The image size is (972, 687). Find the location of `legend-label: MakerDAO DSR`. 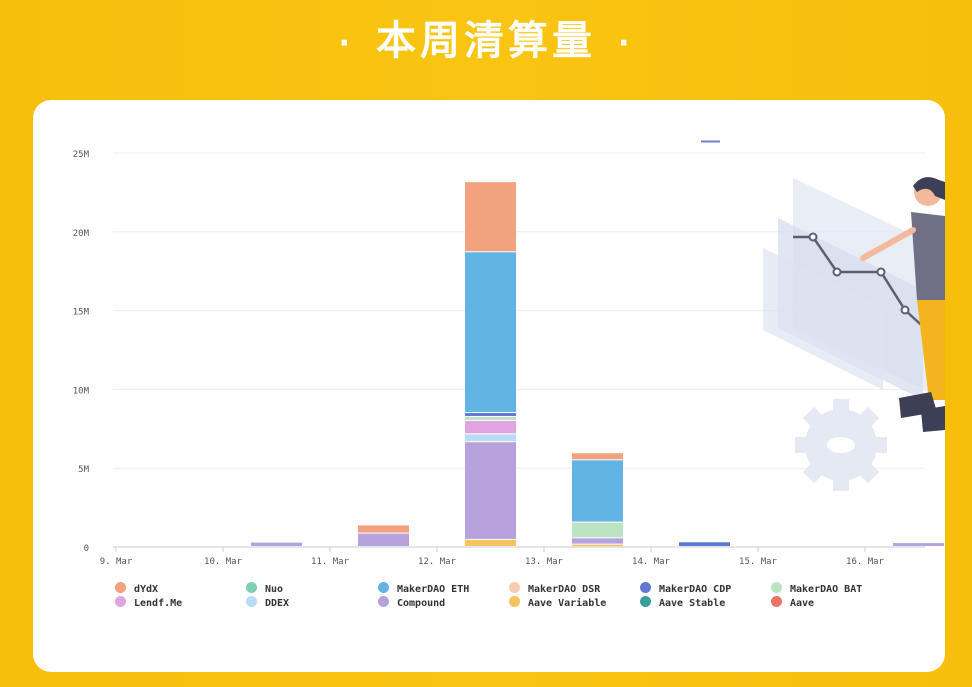

legend-label: MakerDAO DSR is located at coordinates (564, 589).